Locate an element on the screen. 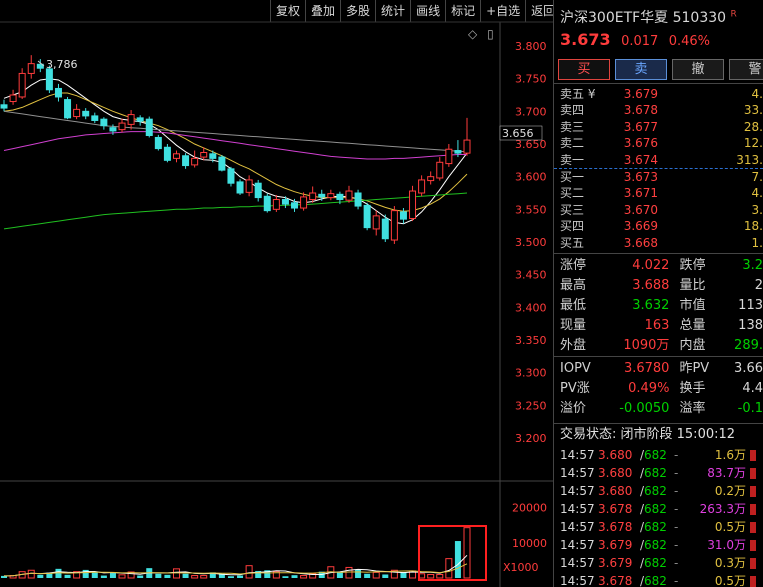  stat-key: 跌停 is located at coordinates (692, 265).